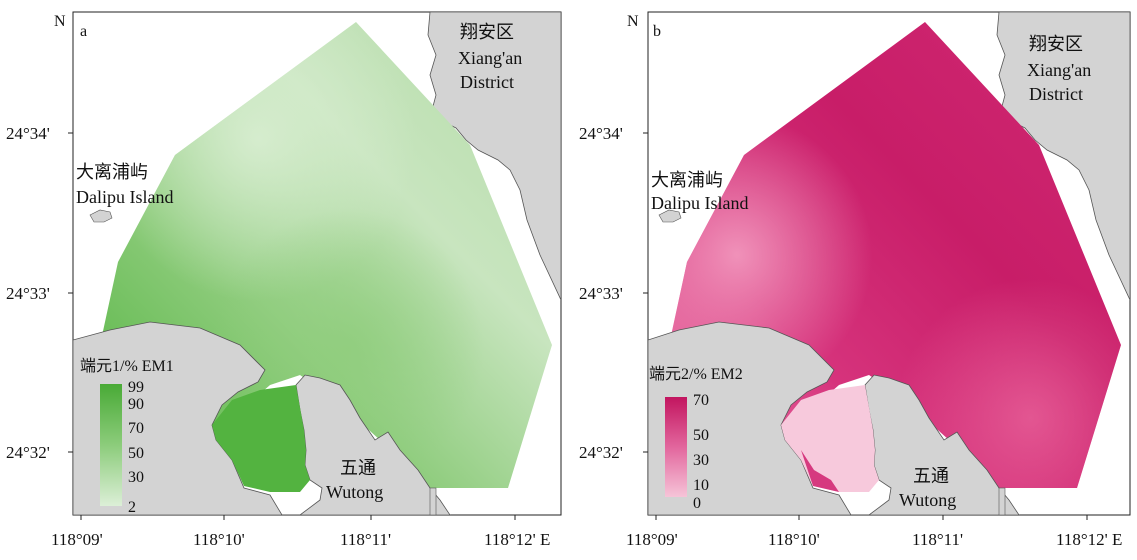 This screenshot has height=560, width=1137. I want to click on legend-tick: 10, so click(701, 485).